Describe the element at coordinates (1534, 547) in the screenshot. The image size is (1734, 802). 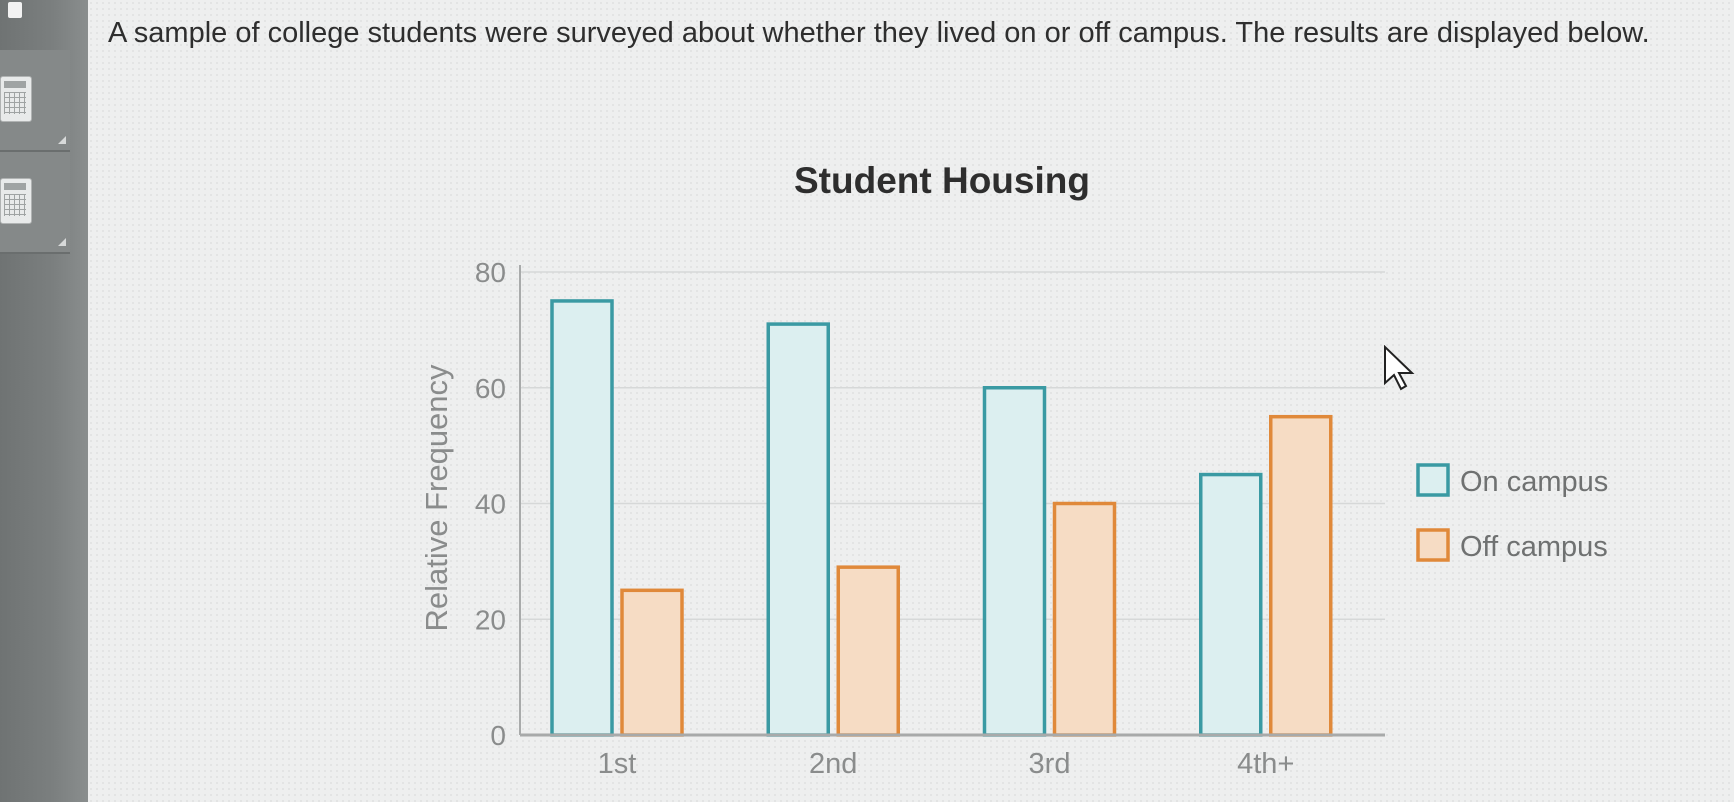
I see `legend-label-off-campus: Off campus` at that location.